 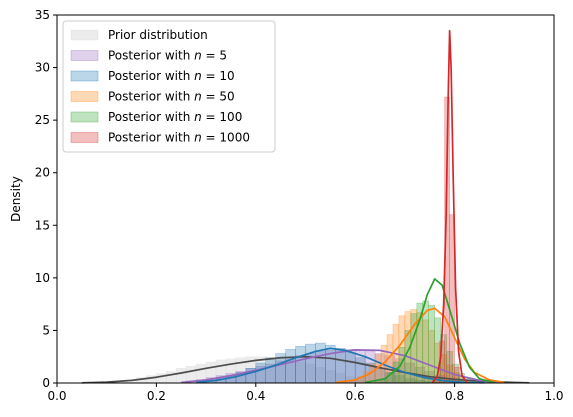 I want to click on y-tick-label: 5, so click(x=46, y=330).